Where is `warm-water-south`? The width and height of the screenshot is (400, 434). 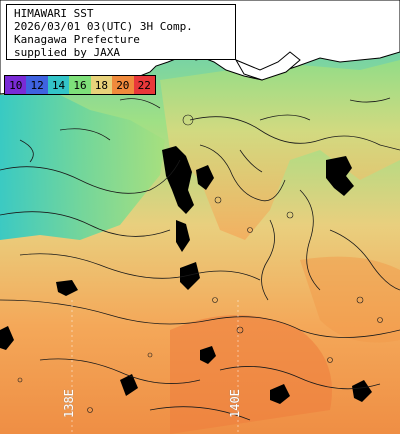 warm-water-south is located at coordinates (251, 374).